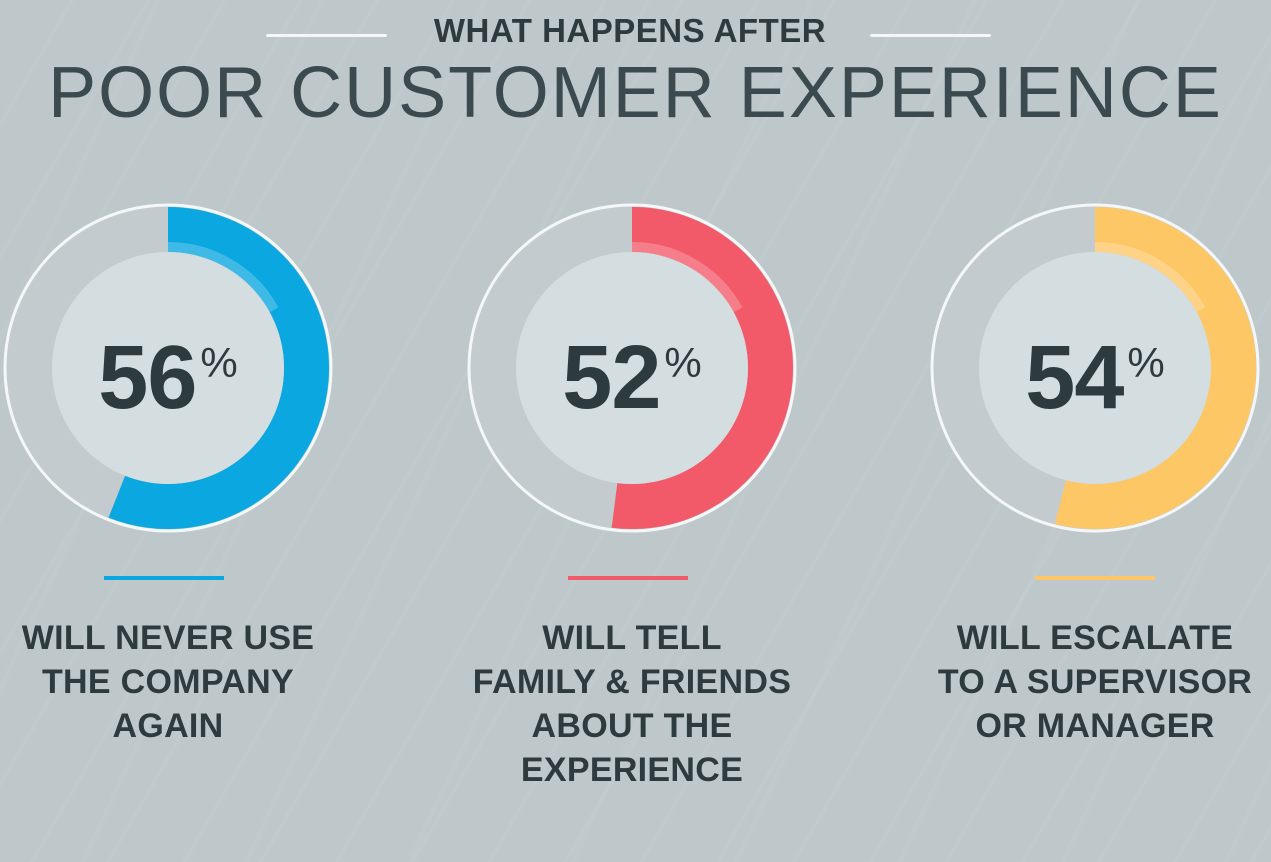 Image resolution: width=1271 pixels, height=862 pixels. I want to click on subtitle-row: WHAT HAPPENS AFTER, so click(635, 30).